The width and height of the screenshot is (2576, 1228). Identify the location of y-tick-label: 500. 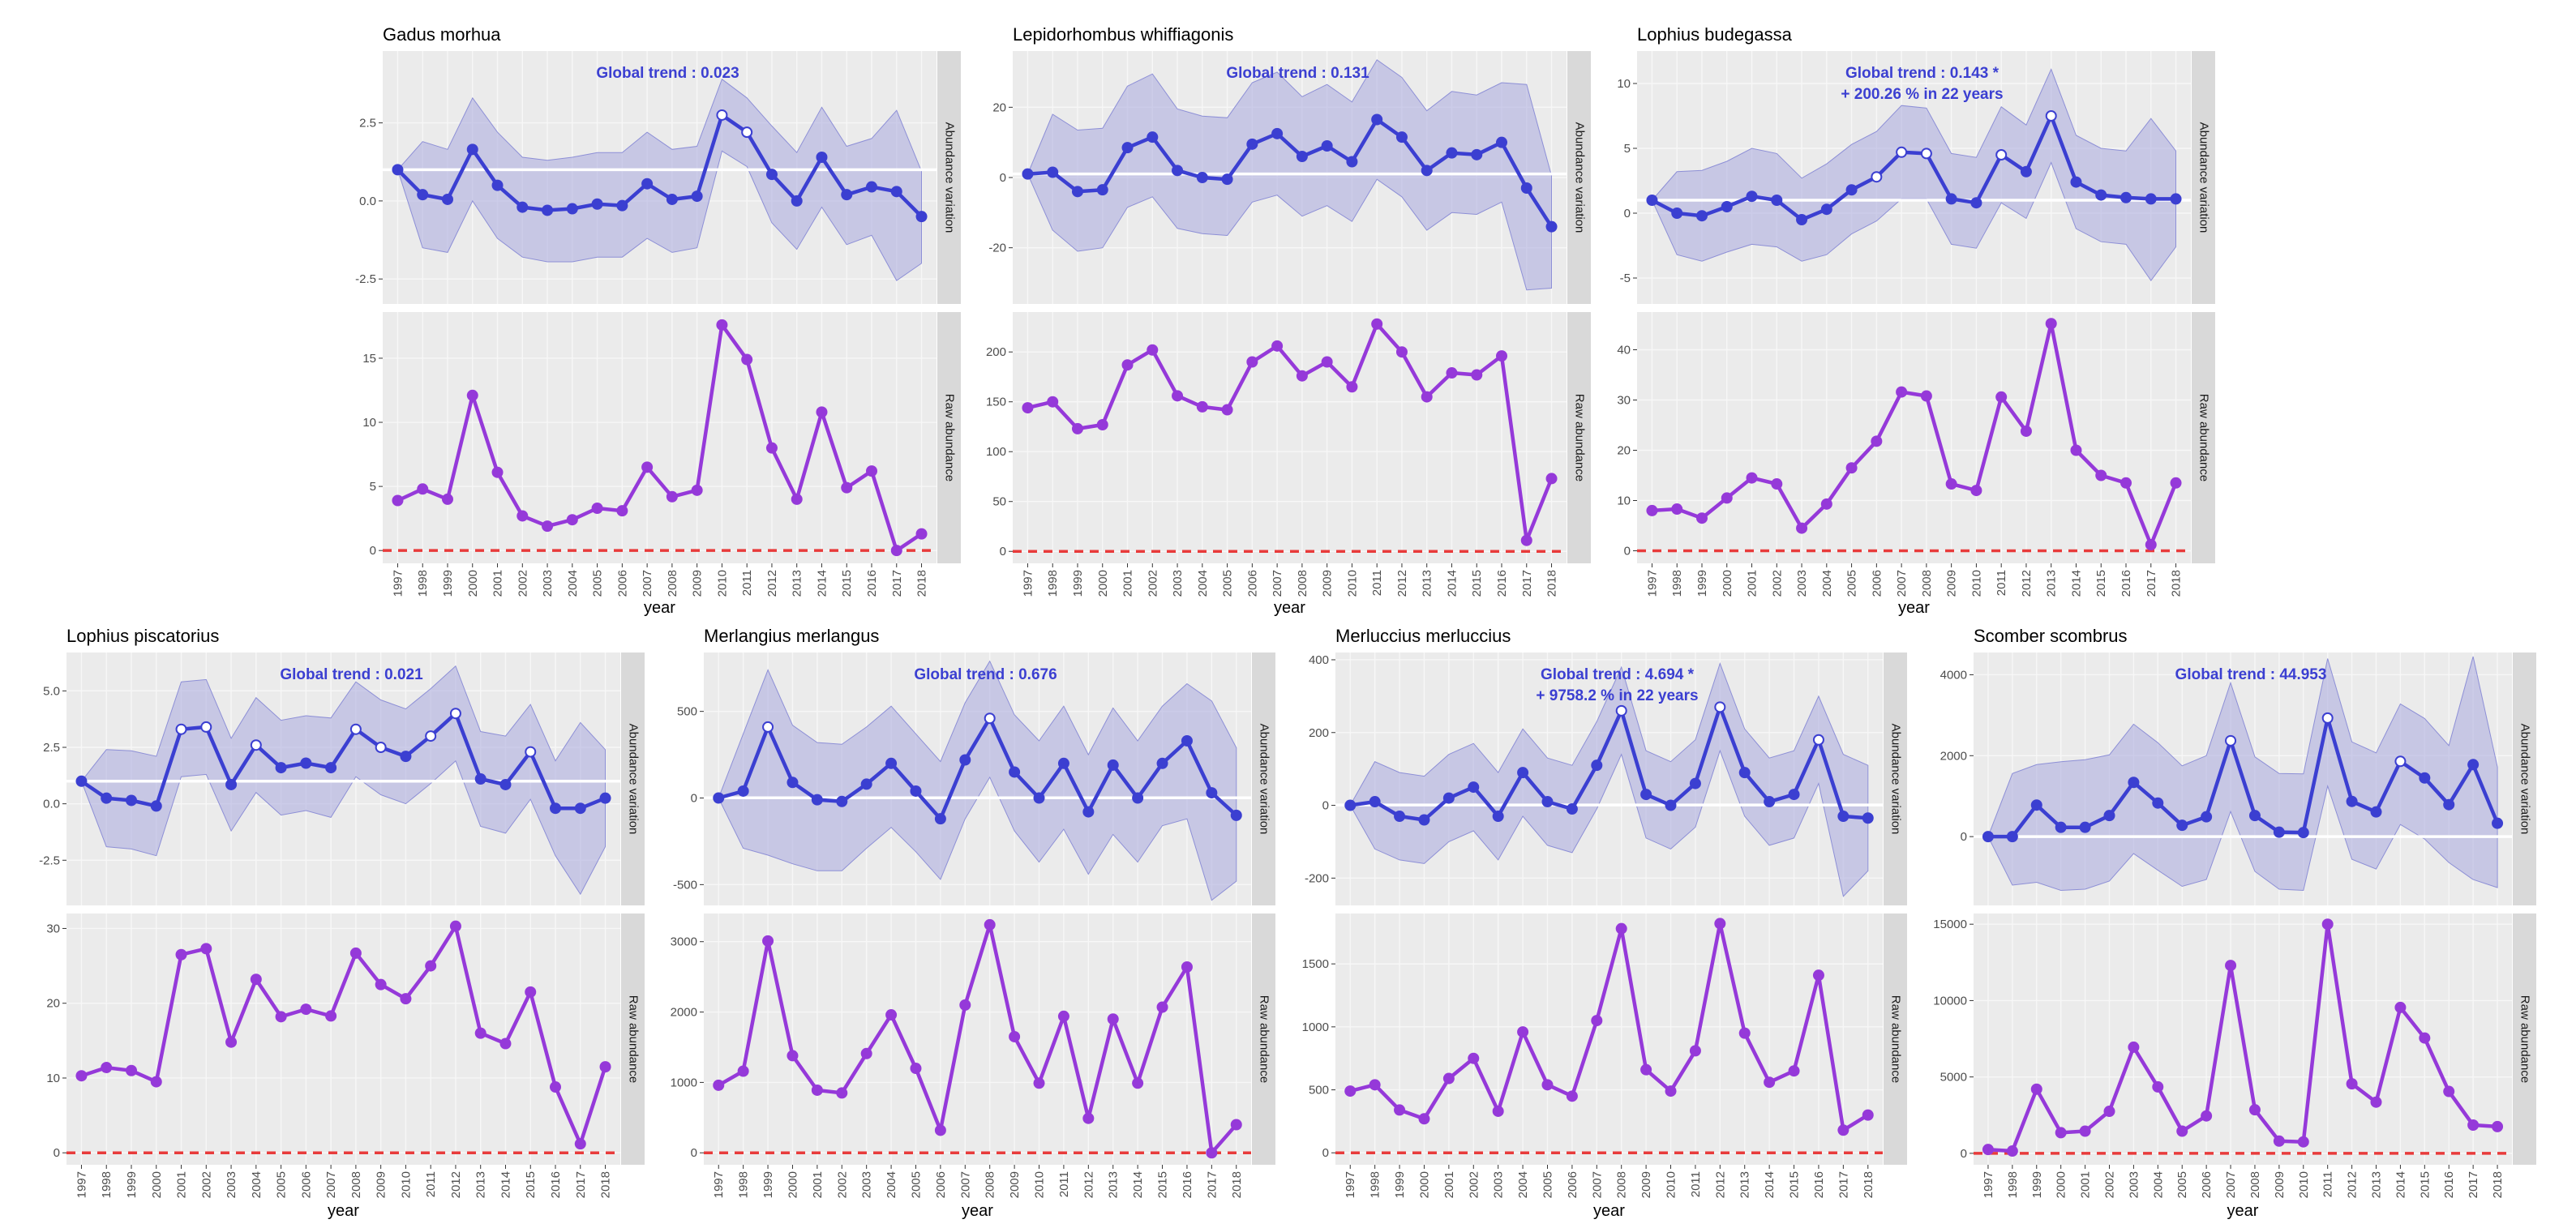
(687, 712).